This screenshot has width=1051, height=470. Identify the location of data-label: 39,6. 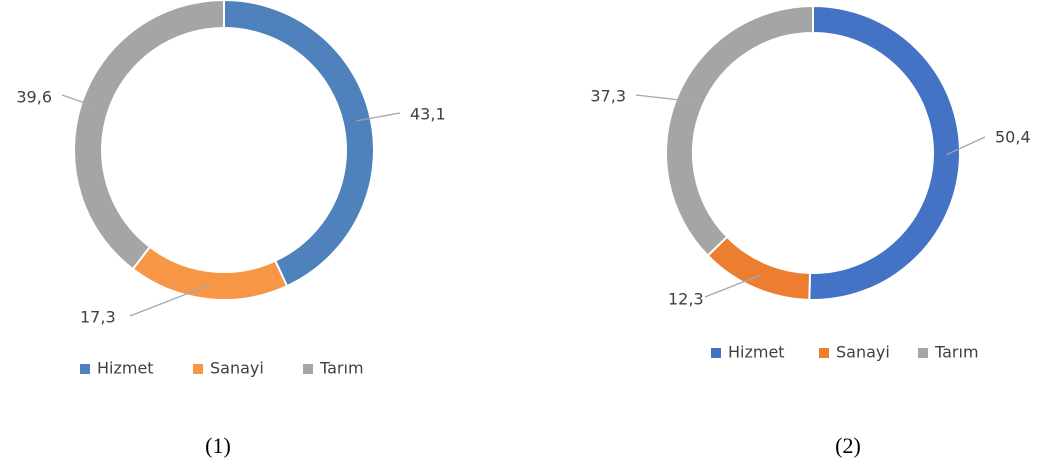
(34, 97).